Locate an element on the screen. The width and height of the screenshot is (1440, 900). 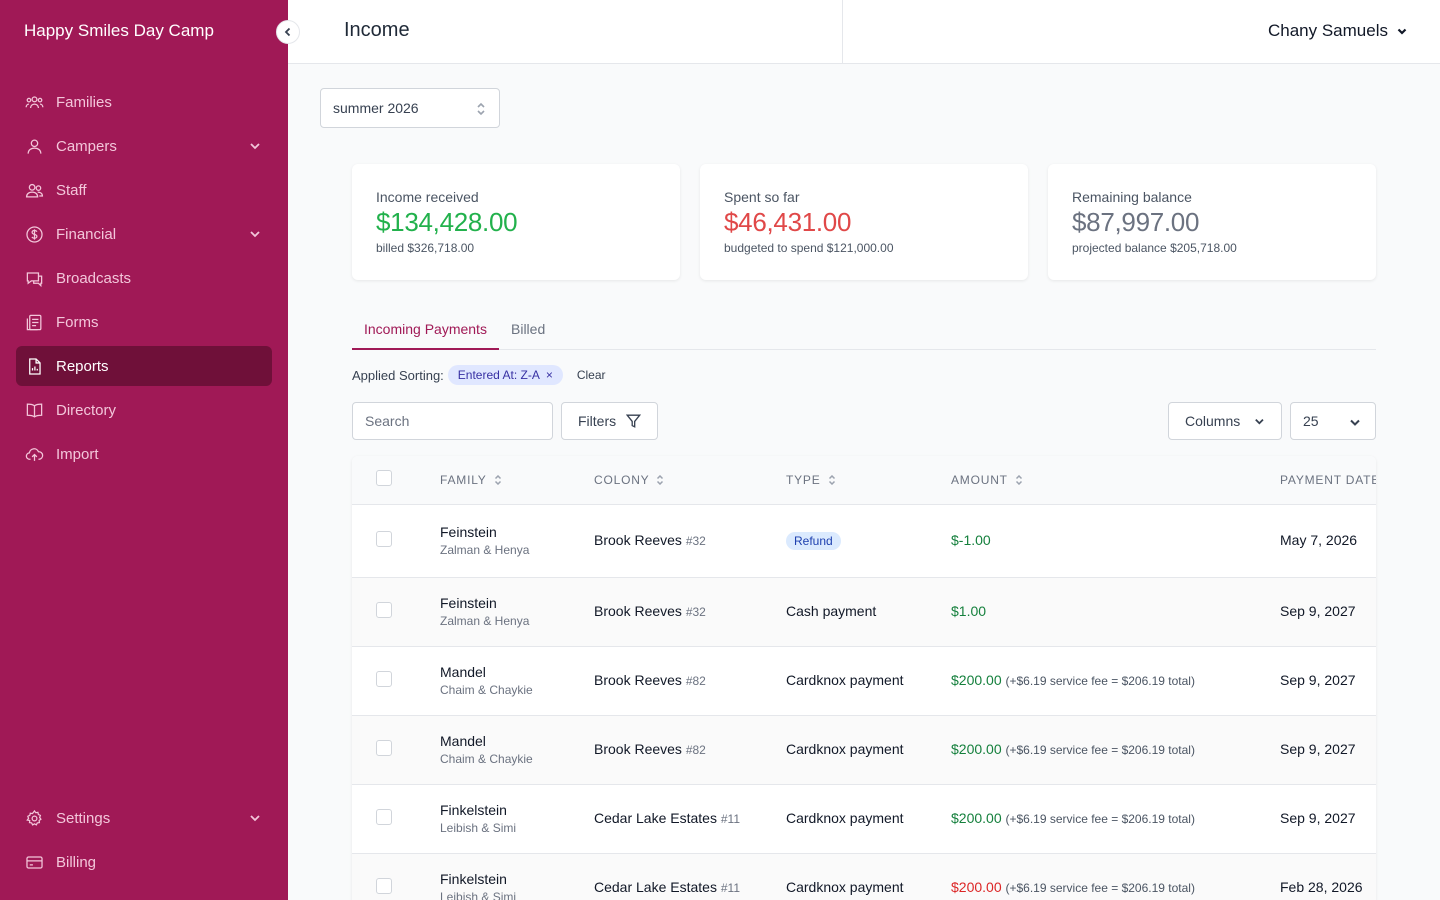
forms-icon is located at coordinates (34, 322).